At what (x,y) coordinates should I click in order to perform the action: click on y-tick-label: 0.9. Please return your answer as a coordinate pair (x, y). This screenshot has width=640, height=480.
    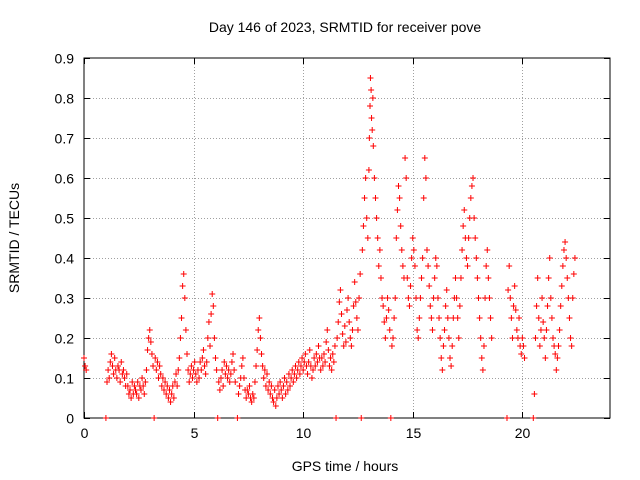
    Looking at the image, I should click on (65, 59).